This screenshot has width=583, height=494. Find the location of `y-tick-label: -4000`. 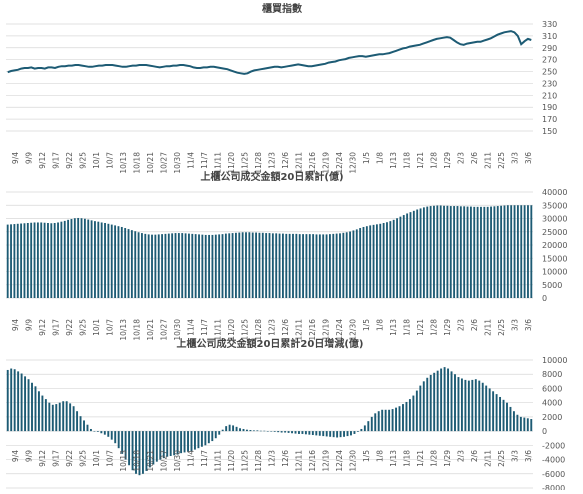

y-tick-label: -4000 is located at coordinates (553, 460).